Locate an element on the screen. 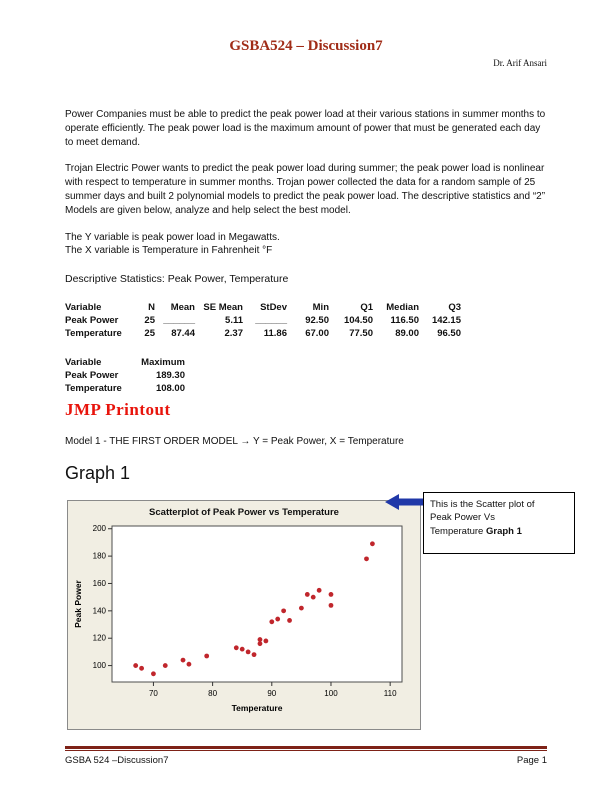 The image size is (612, 792). footer-rule-thin is located at coordinates (306, 750).